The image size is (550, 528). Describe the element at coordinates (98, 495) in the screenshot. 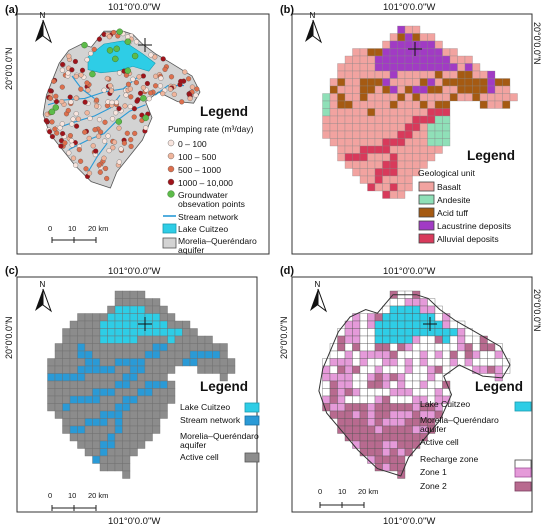

I see `scale-20: 20 km` at that location.